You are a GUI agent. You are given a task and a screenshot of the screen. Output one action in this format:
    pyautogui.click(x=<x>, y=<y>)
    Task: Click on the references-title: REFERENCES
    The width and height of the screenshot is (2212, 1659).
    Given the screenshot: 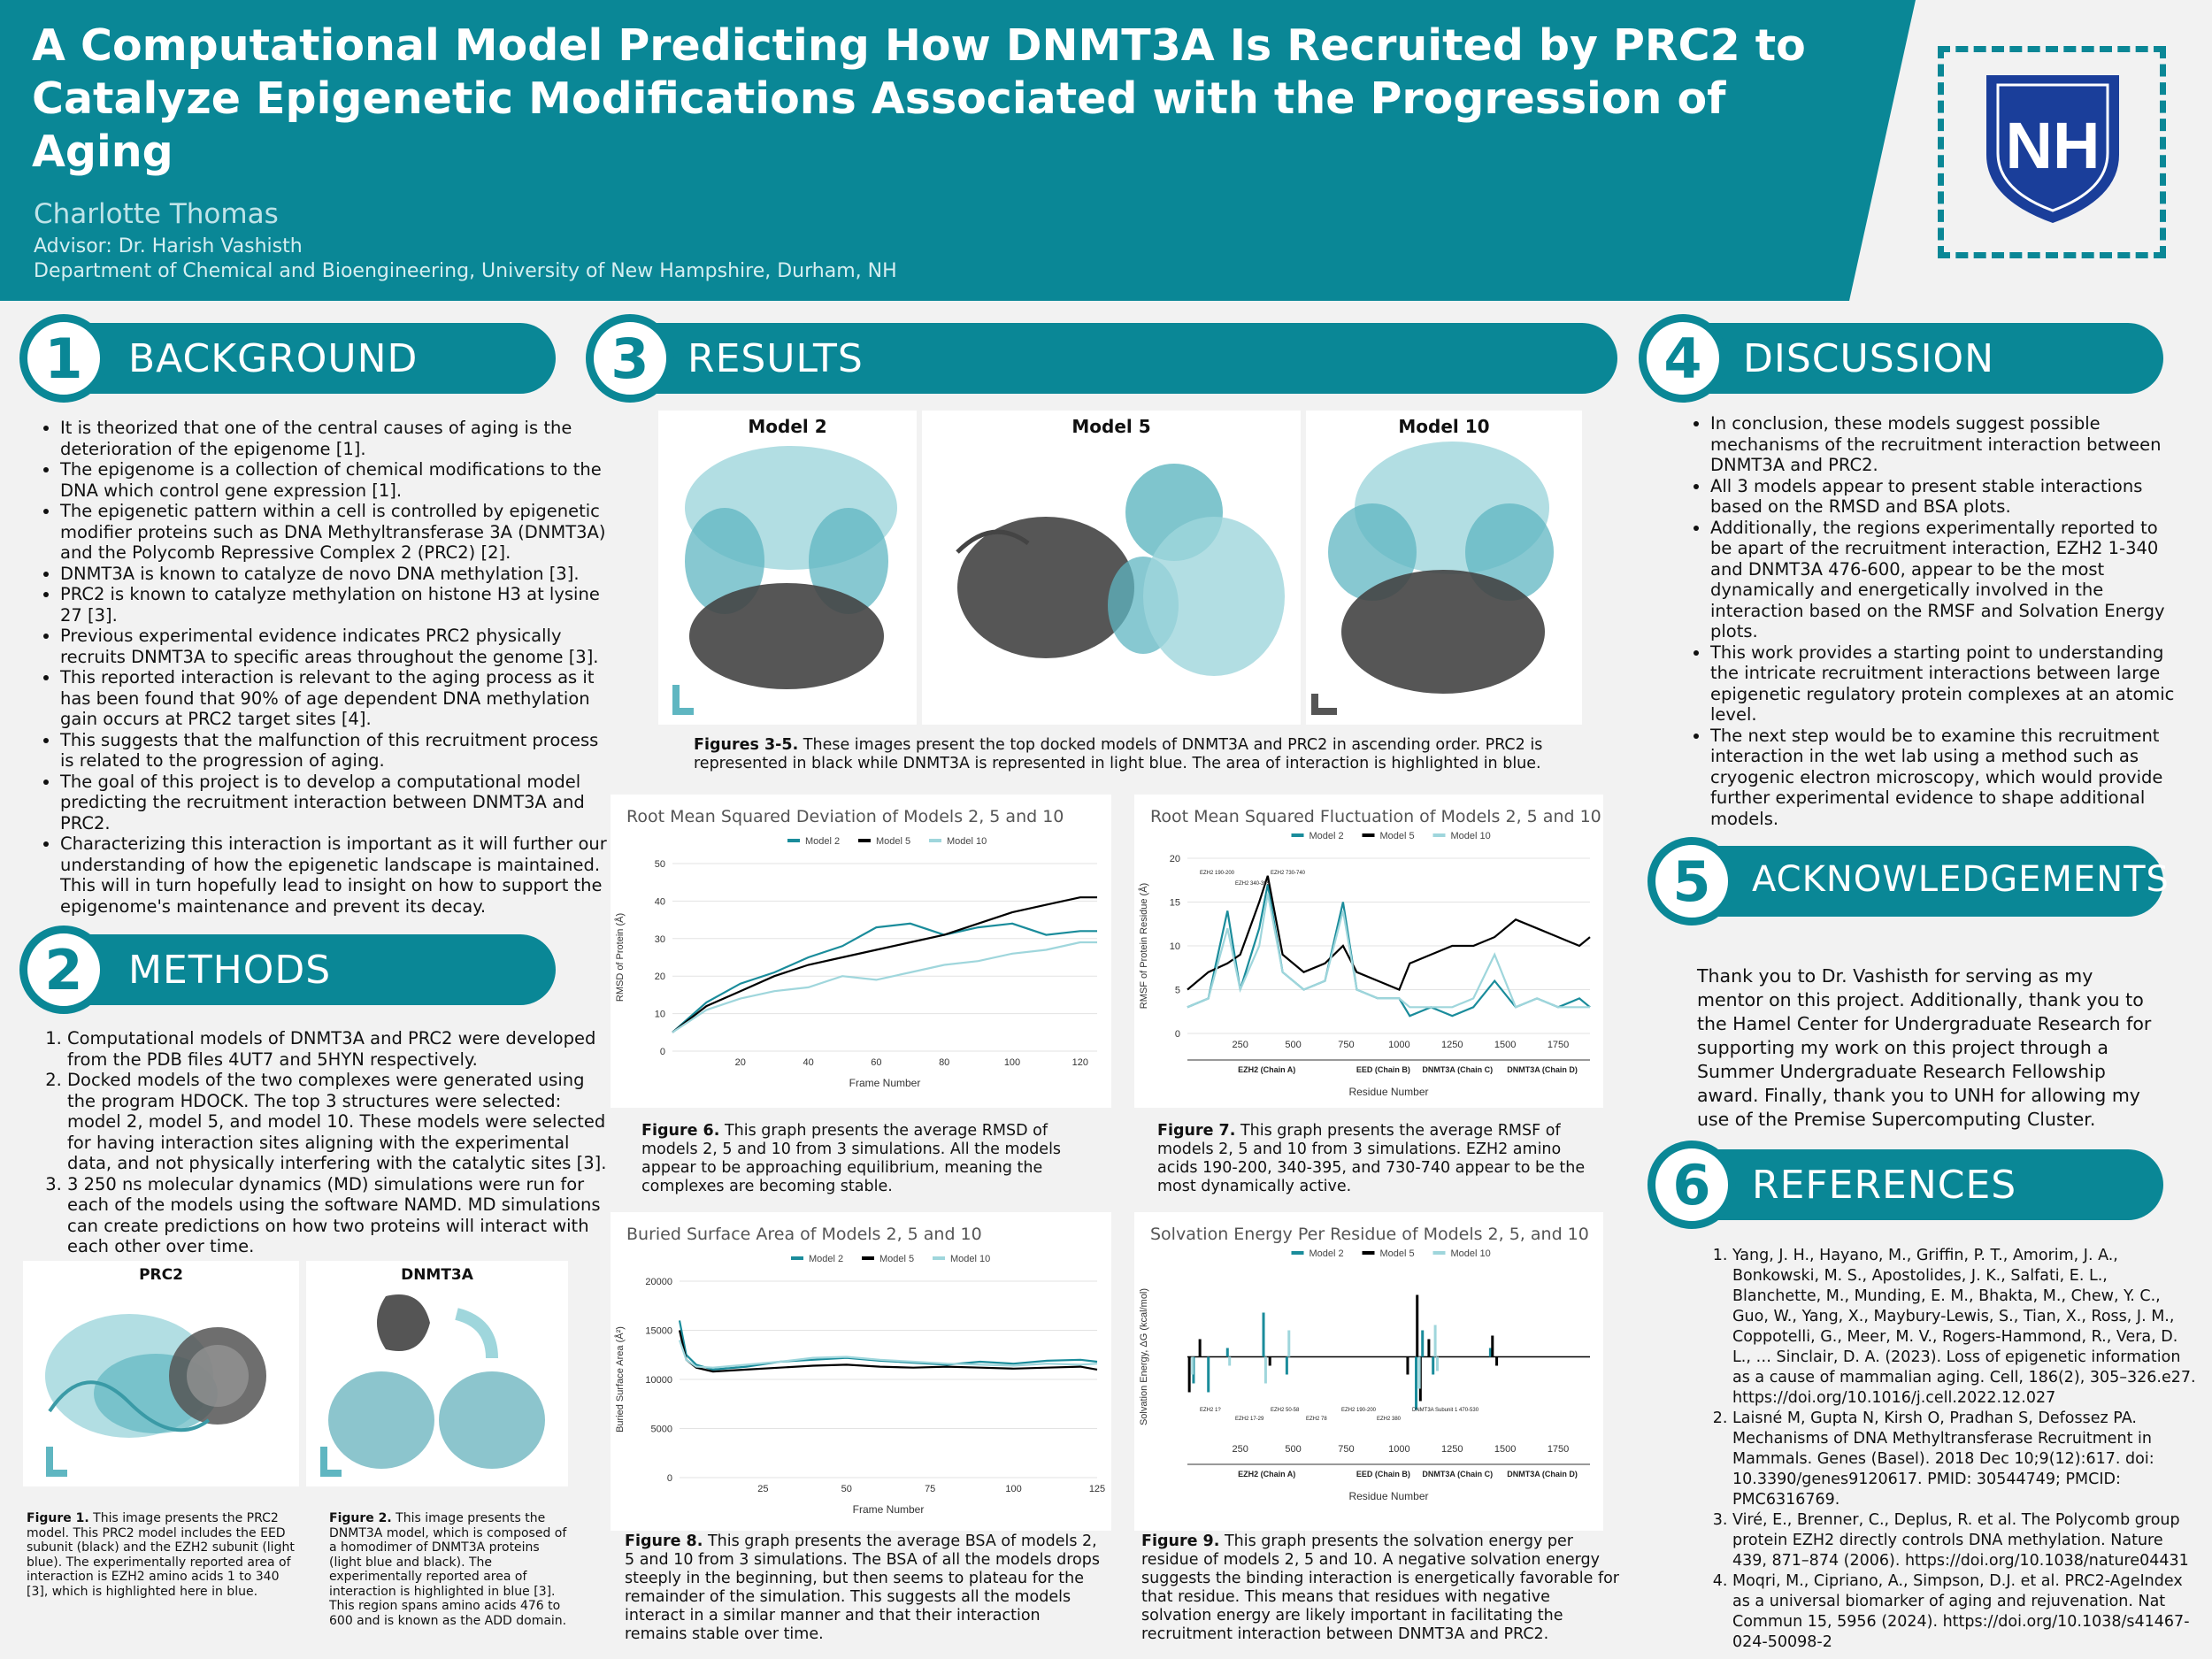 What is the action you would take?
    pyautogui.click(x=1885, y=1185)
    